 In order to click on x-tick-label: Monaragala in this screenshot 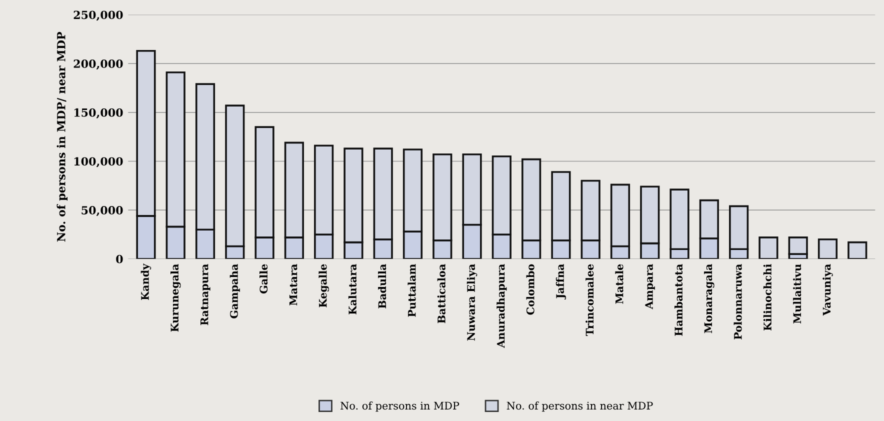, I will do `click(709, 299)`.